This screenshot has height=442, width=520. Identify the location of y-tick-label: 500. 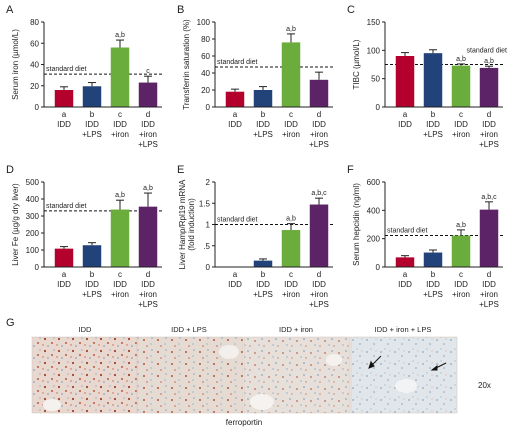
(33, 182).